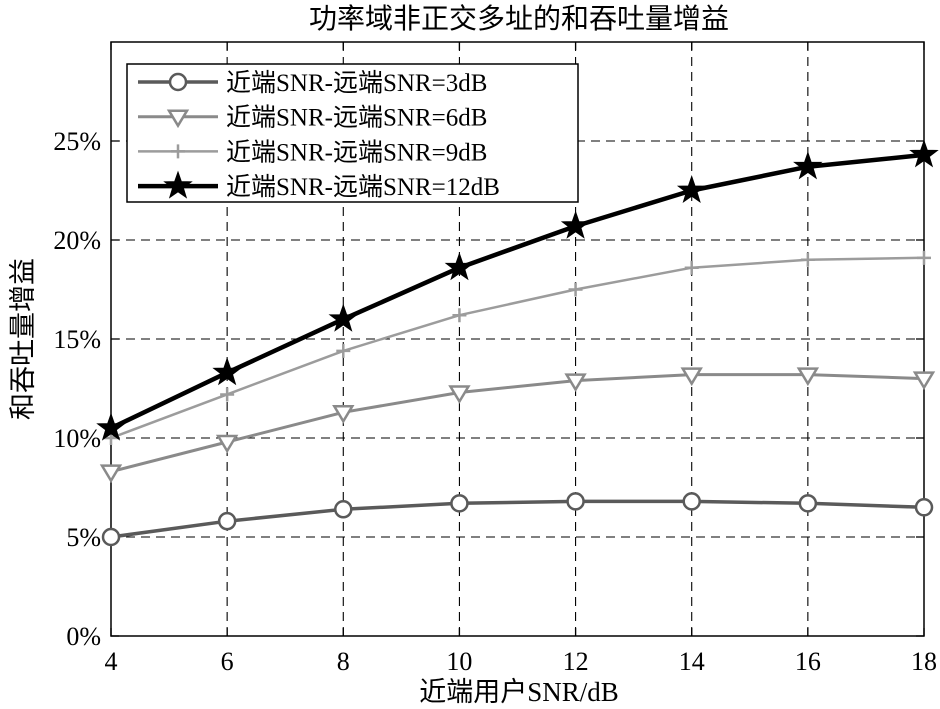  Describe the element at coordinates (77, 240) in the screenshot. I see `y-tick-label: 20%` at that location.